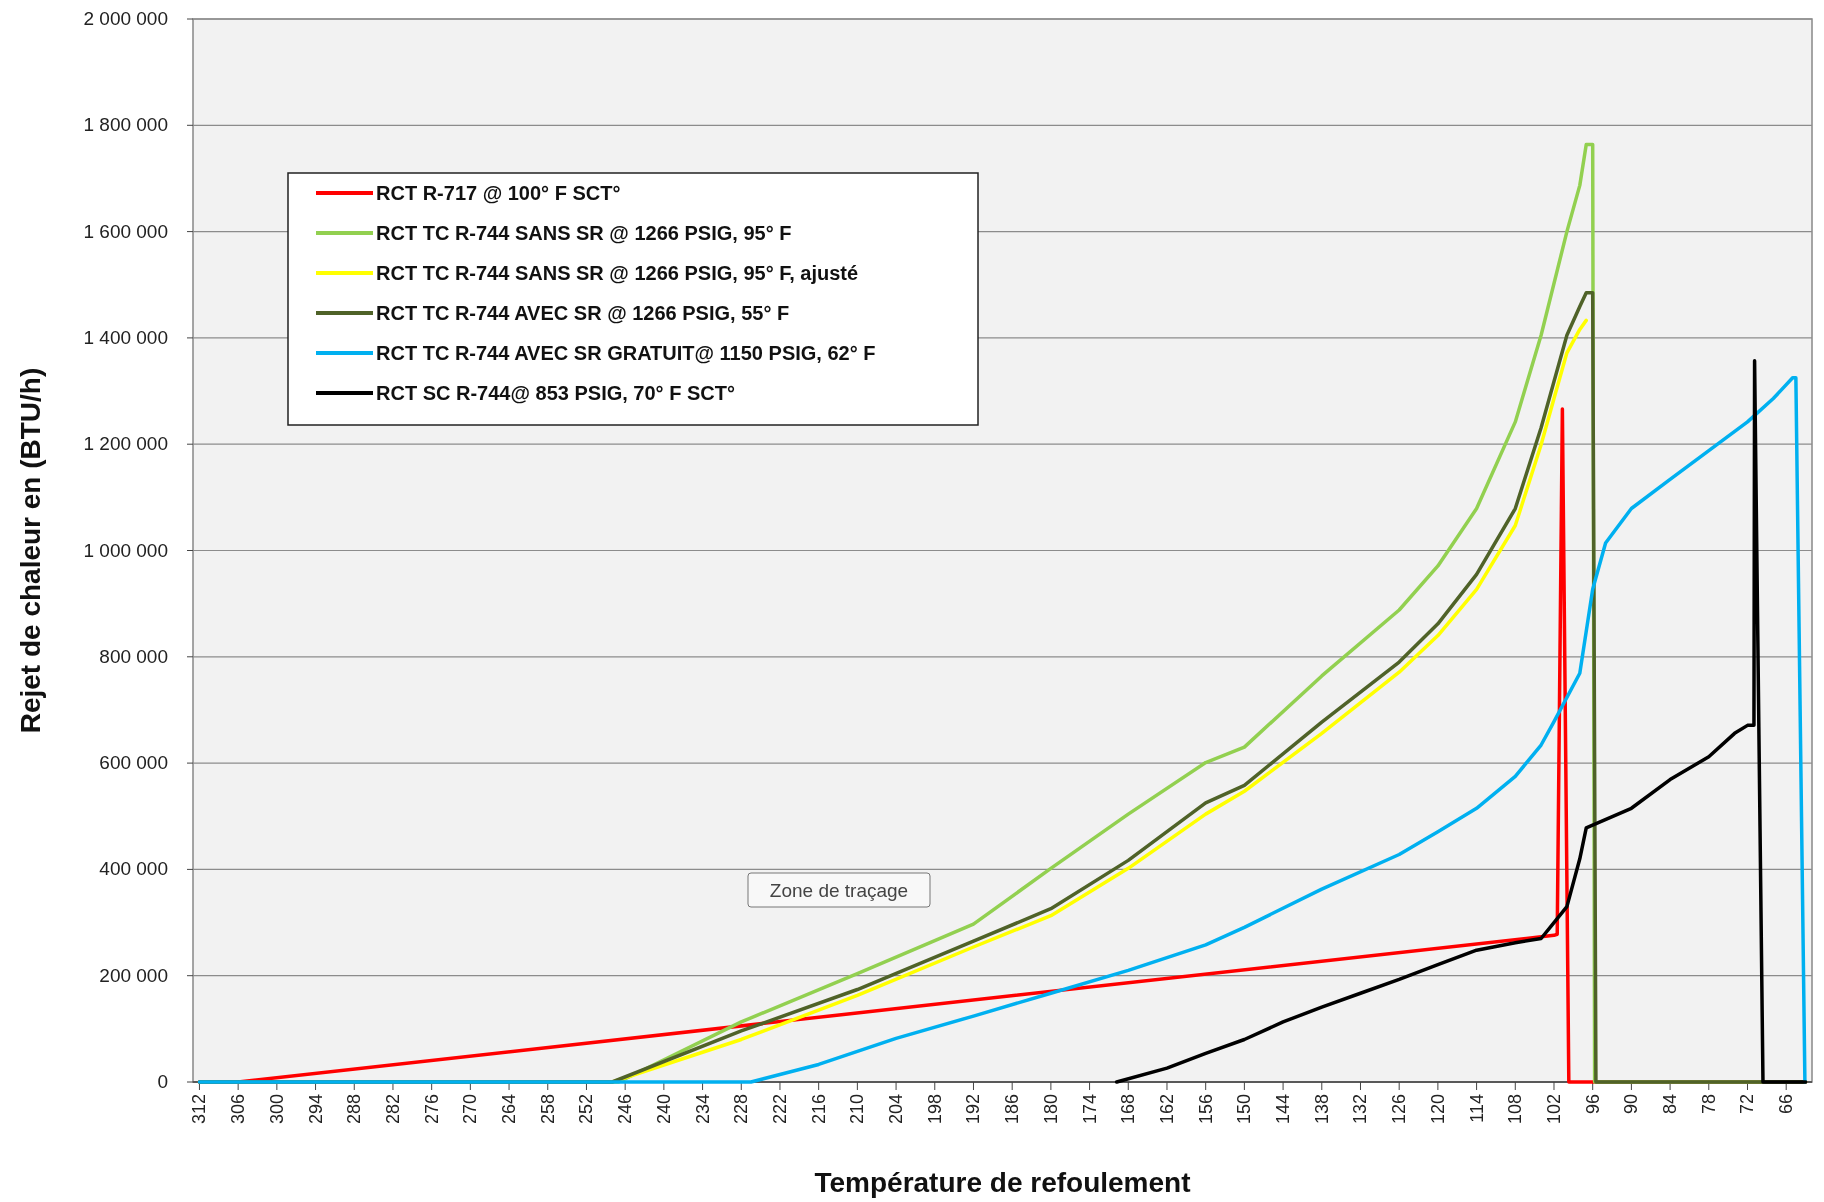 This screenshot has width=1824, height=1202. I want to click on y-tick-label: 200 000, so click(133, 975).